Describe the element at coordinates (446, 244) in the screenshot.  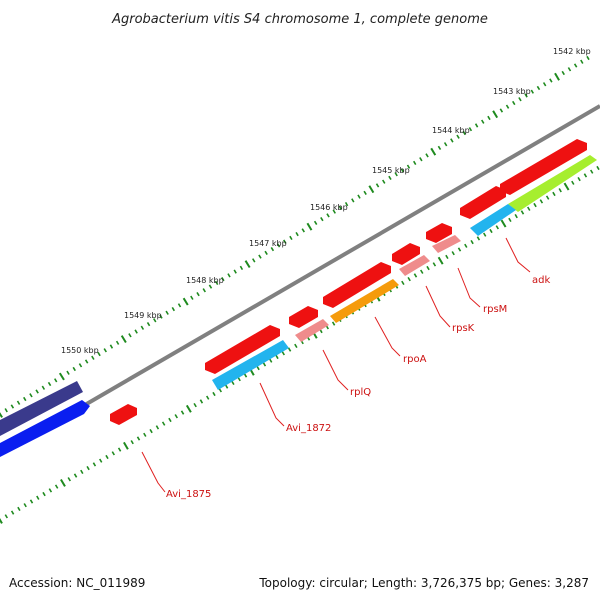
I see `gene-block-rpsM` at that location.